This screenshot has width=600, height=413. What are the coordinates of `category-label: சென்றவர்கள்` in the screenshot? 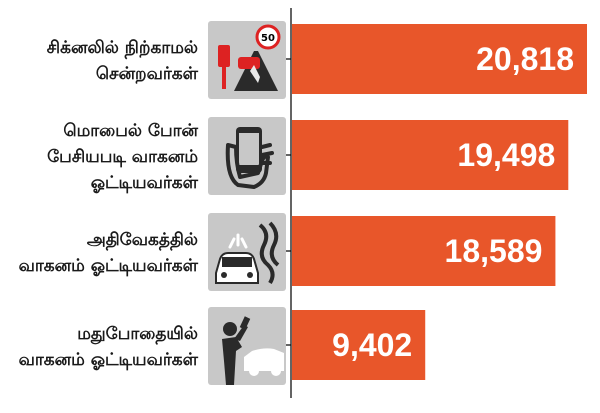 It's located at (147, 74).